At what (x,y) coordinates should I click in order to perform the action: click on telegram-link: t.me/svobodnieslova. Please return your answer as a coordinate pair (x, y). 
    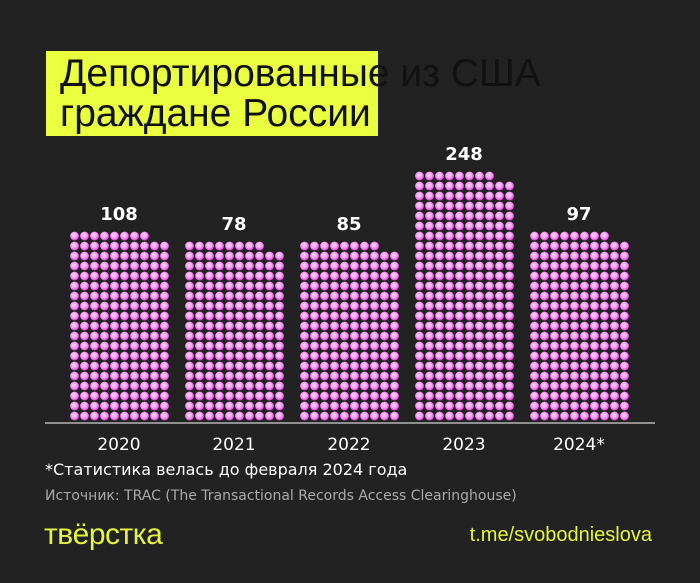
    Looking at the image, I should click on (560, 535).